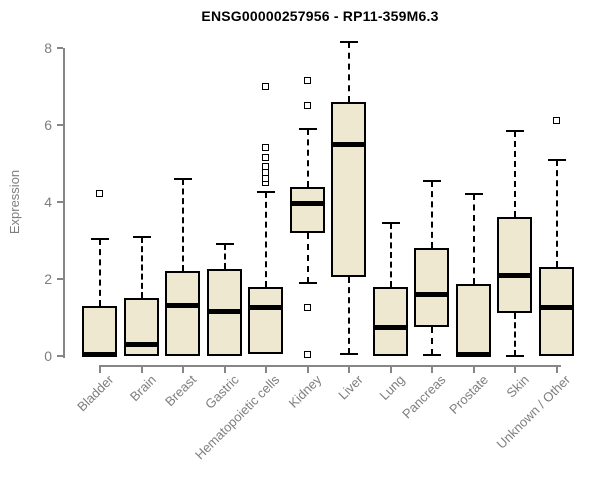  Describe the element at coordinates (64, 203) in the screenshot. I see `y-axis-line` at that location.